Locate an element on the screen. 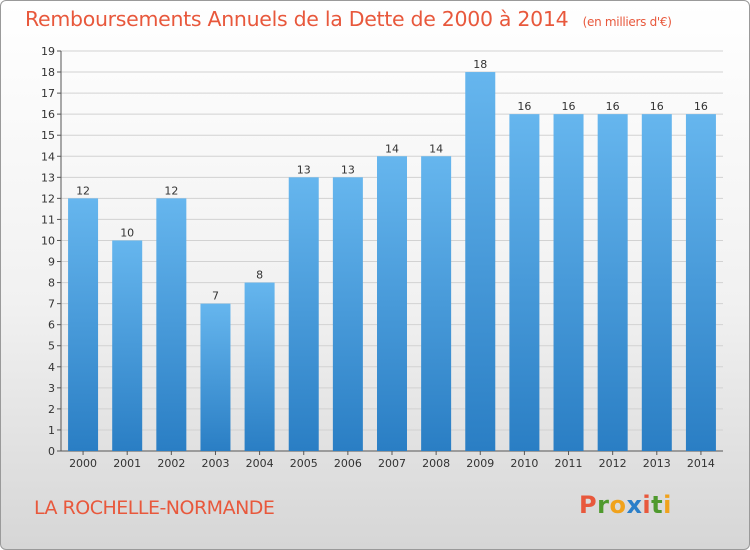 This screenshot has height=550, width=750. x-tick-label: 2009 is located at coordinates (480, 463).